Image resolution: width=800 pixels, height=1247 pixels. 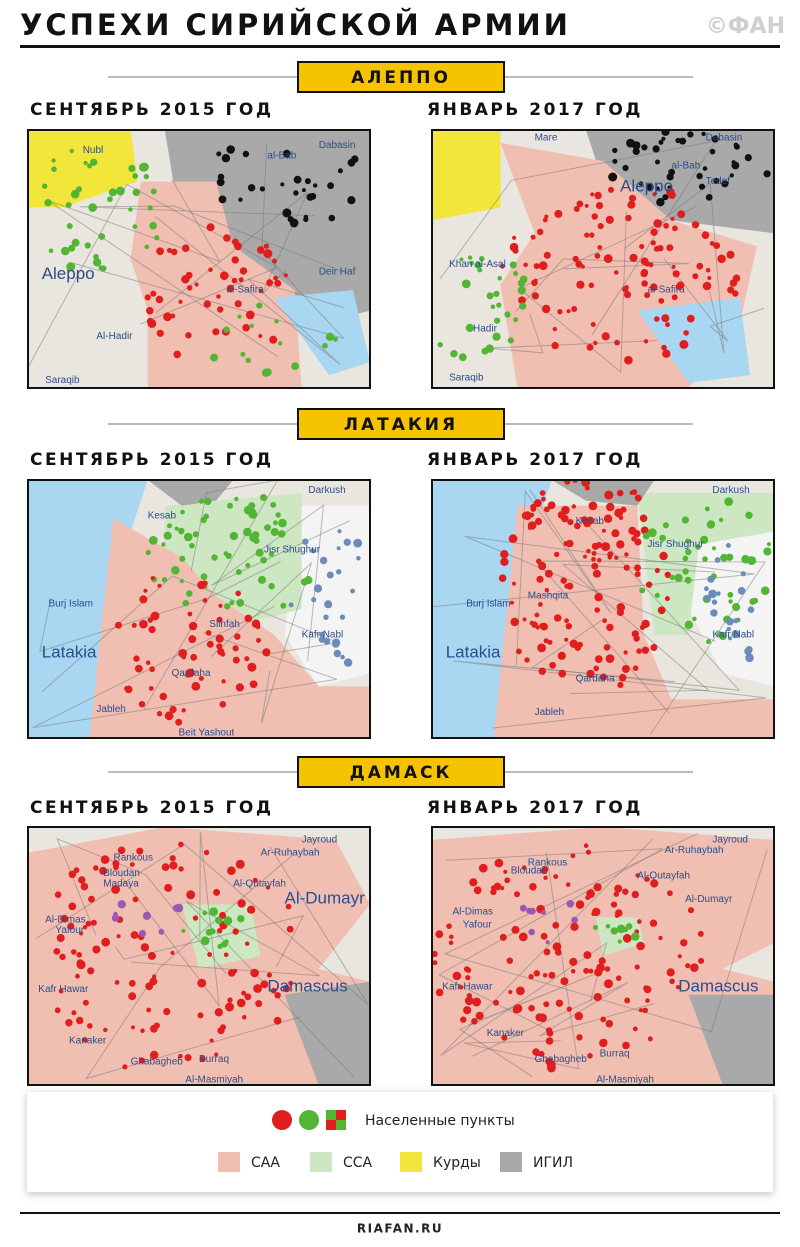 What do you see at coordinates (151, 808) in the screenshot?
I see `period-label: СЕНТЯБРЬ 2015 ГОД` at bounding box center [151, 808].